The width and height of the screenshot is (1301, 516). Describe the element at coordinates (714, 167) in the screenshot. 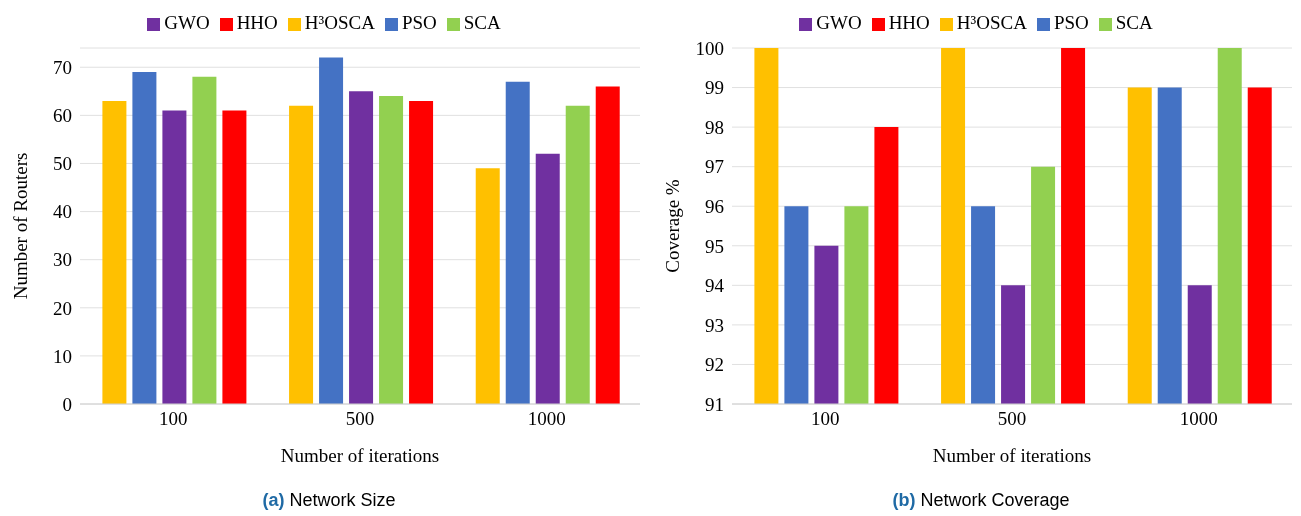

I see `y-tick-label: 97` at that location.